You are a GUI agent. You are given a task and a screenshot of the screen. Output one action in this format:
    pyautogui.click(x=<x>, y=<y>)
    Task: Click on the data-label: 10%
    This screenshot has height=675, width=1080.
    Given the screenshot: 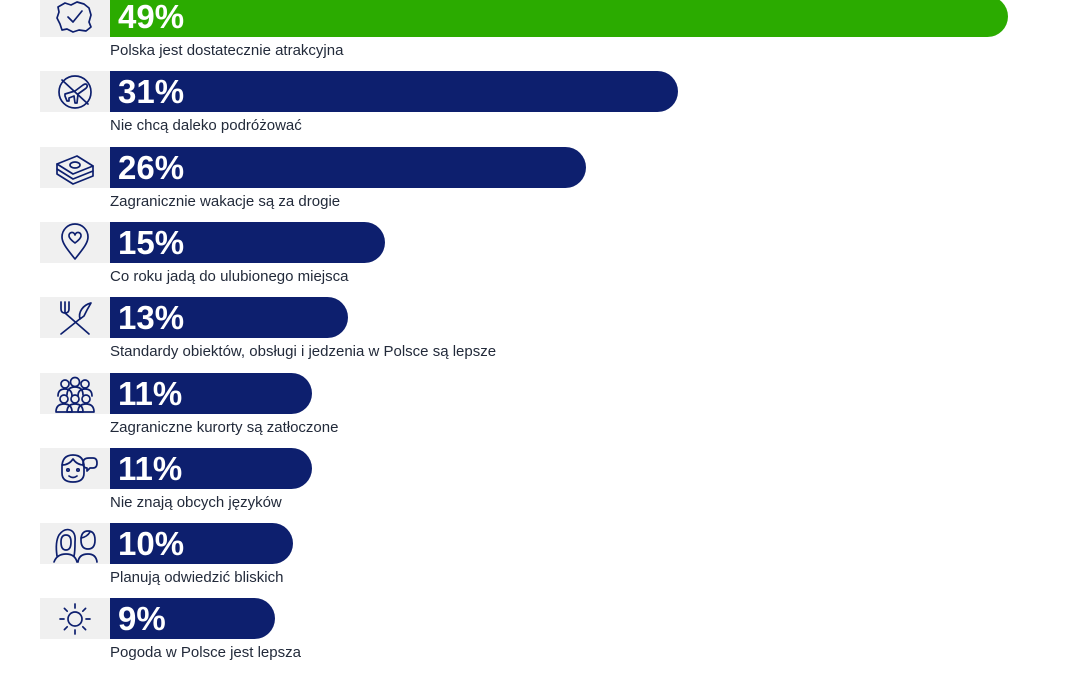 What is the action you would take?
    pyautogui.click(x=151, y=543)
    